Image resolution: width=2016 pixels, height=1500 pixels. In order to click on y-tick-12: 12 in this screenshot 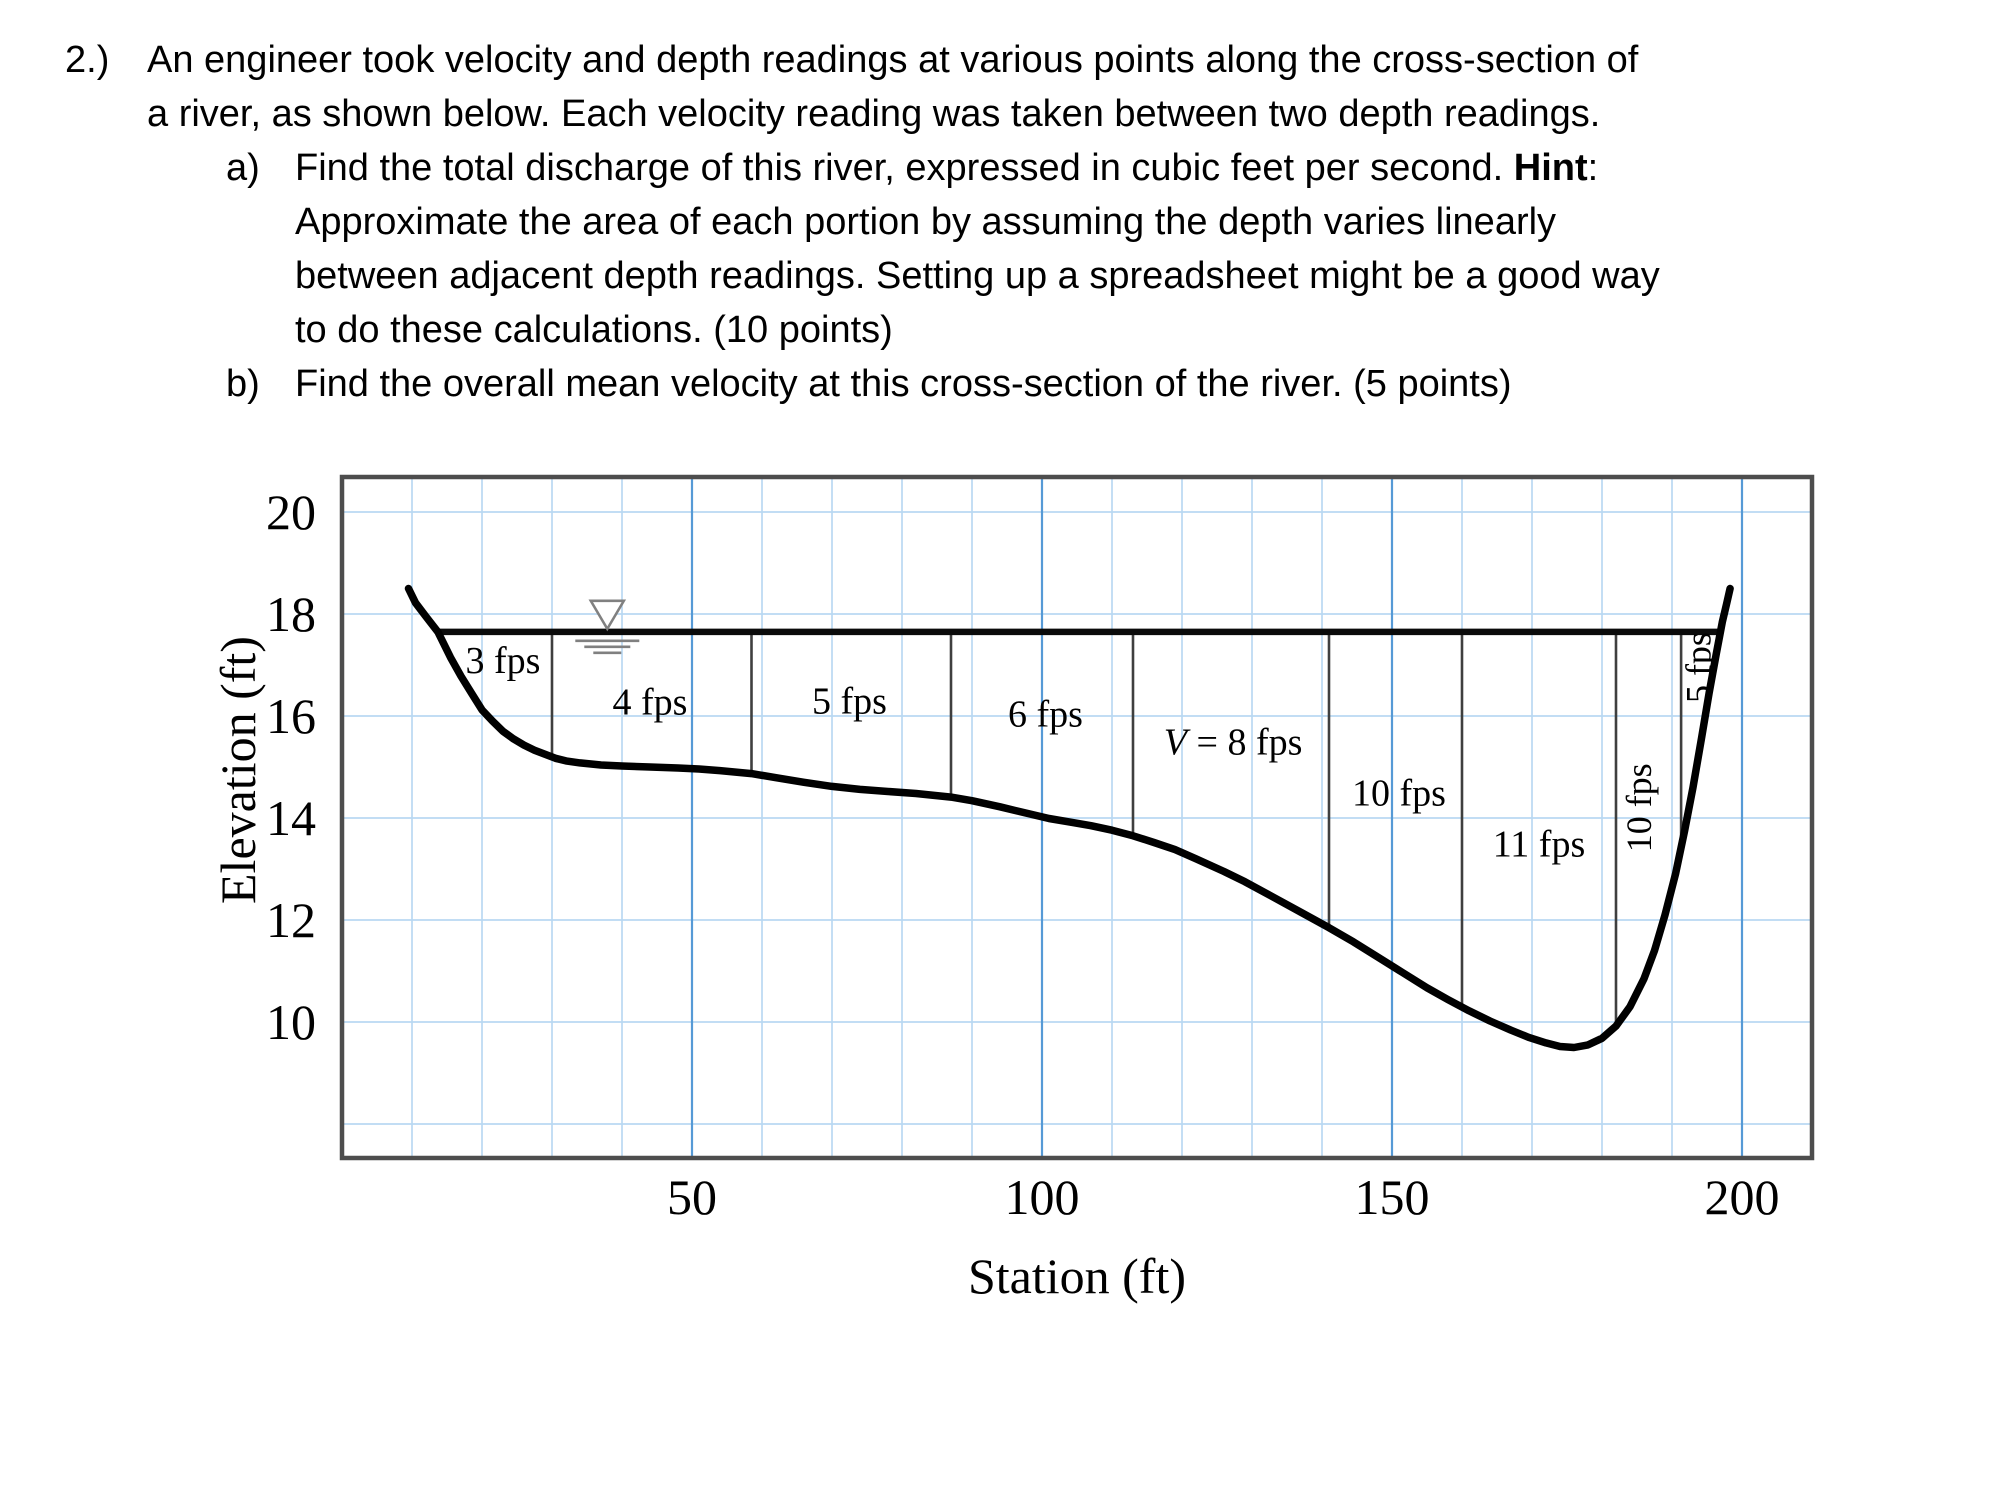, I will do `click(291, 920)`.